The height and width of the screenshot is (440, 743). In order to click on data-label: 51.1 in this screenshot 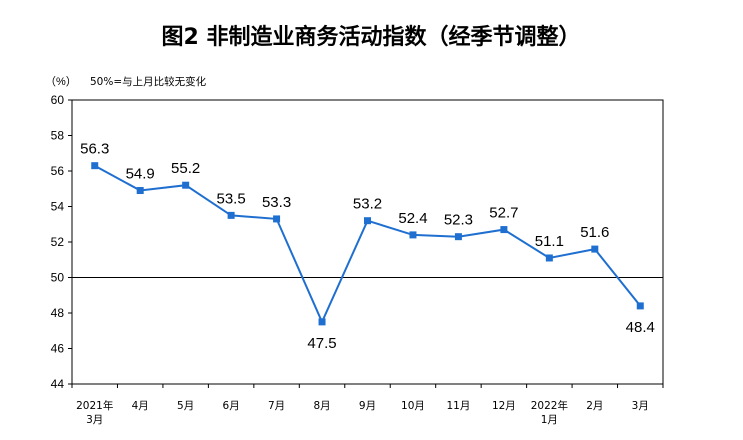, I will do `click(549, 241)`.